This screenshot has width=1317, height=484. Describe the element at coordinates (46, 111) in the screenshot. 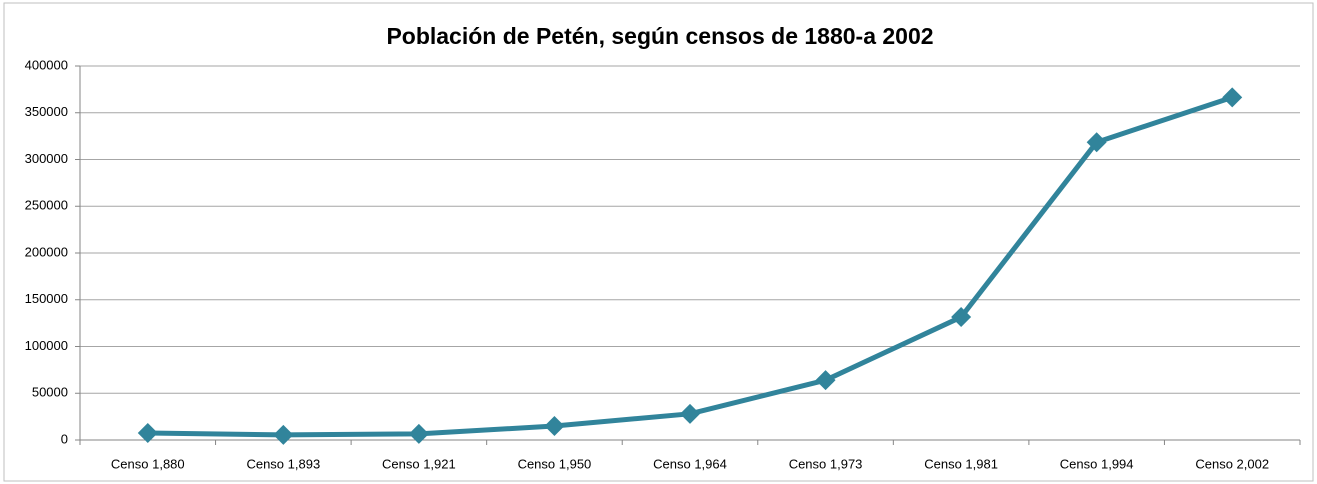

I see `y-tick-label: 350000` at that location.